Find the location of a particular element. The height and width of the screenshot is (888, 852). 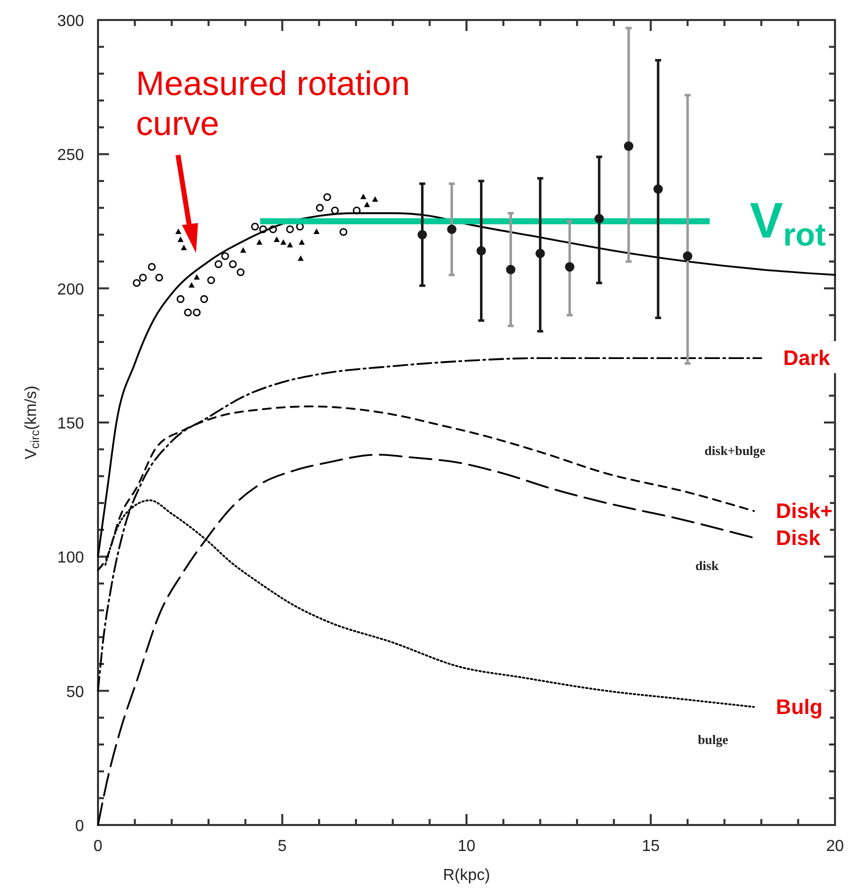

annotation: disk+bulge is located at coordinates (735, 450).